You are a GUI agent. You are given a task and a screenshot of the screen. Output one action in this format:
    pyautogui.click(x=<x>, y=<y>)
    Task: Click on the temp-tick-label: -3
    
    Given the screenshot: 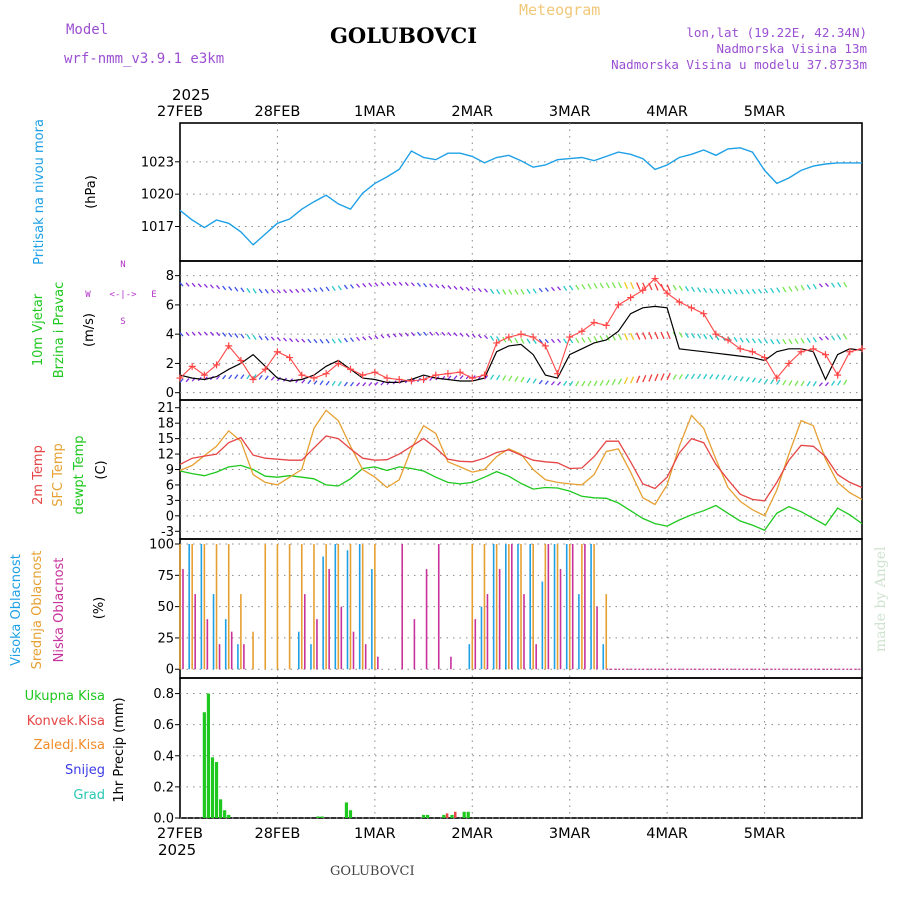 What is the action you would take?
    pyautogui.click(x=167, y=532)
    